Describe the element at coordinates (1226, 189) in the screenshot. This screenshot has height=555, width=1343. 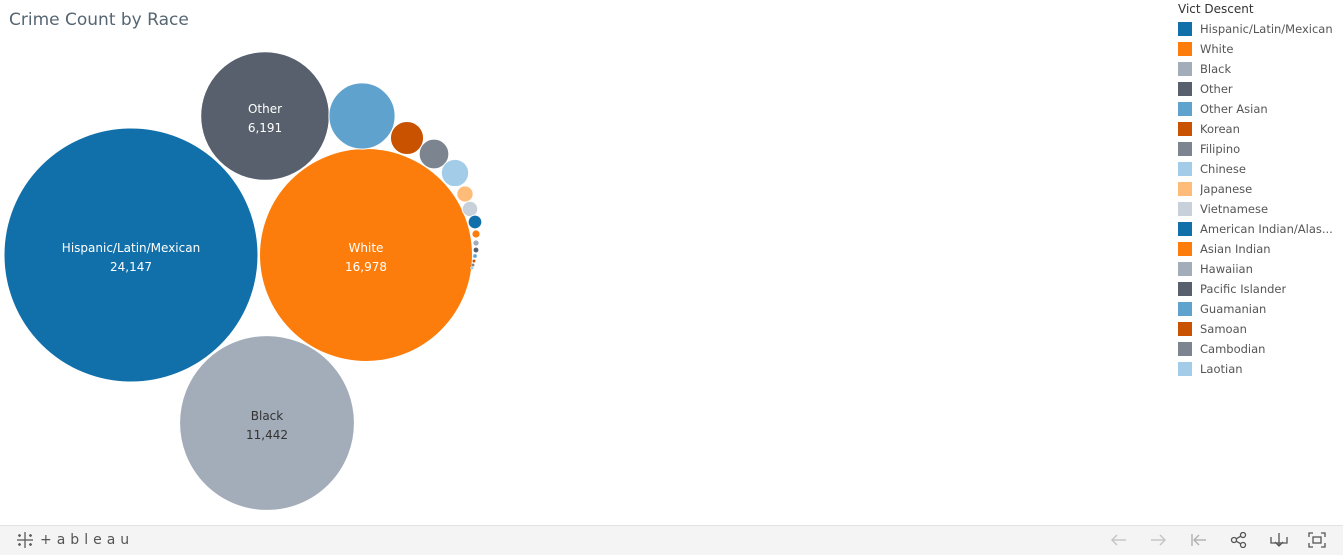
I see `legend-label: Japanese` at that location.